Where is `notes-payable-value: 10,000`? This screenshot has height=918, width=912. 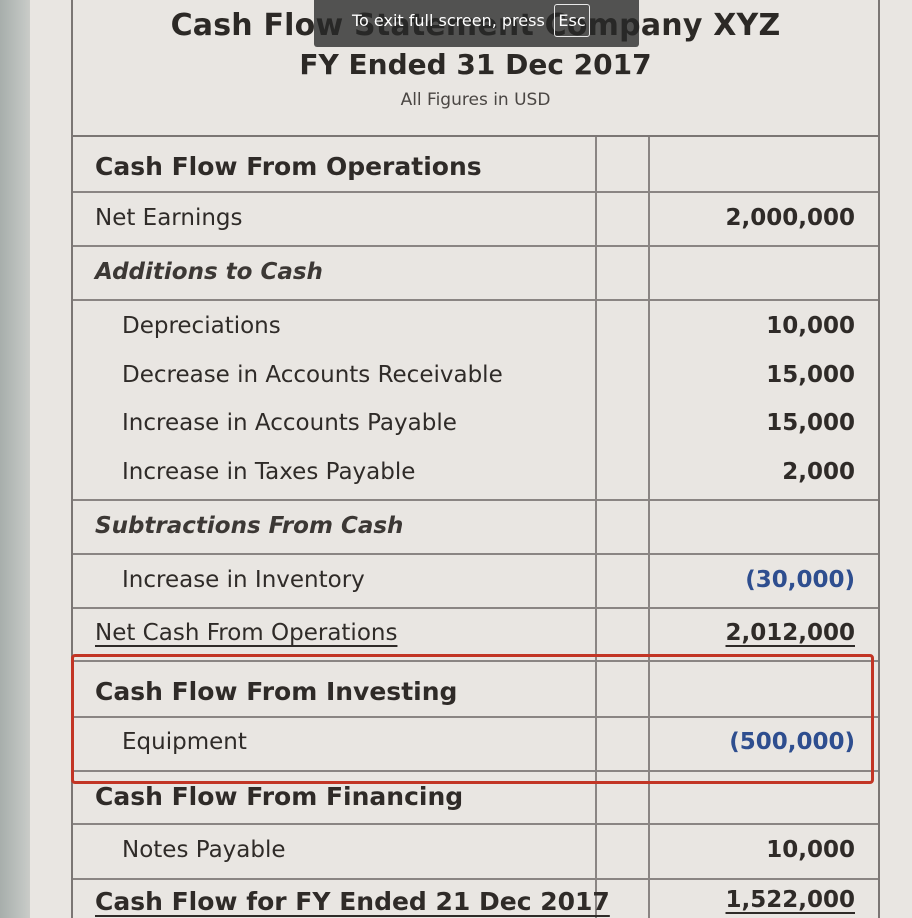 notes-payable-value: 10,000 is located at coordinates (810, 850).